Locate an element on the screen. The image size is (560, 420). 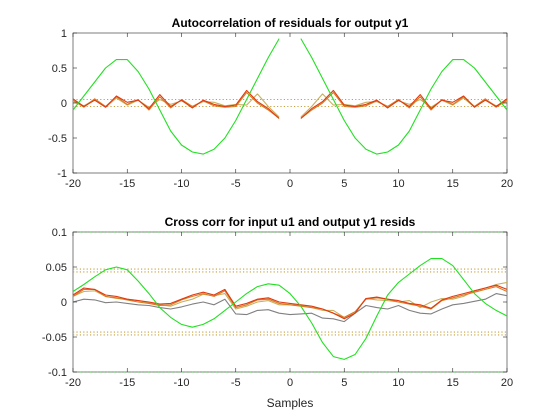
y-tick-label: -0.5 is located at coordinates (57, 139).